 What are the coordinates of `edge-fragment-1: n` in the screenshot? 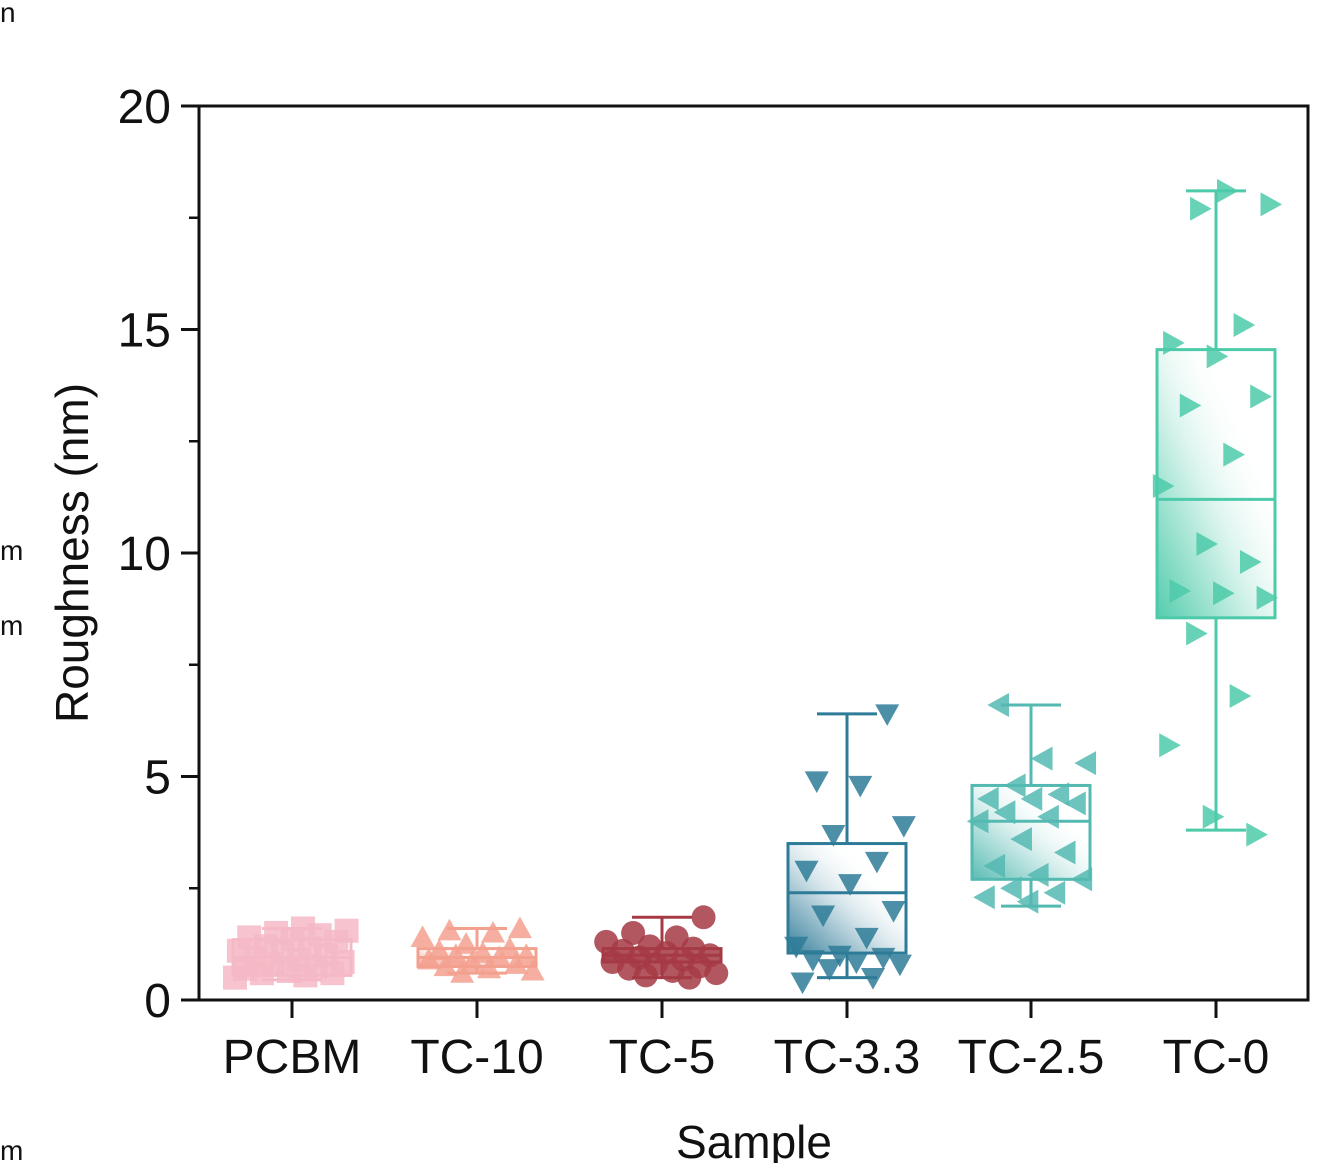 It's located at (8, 14).